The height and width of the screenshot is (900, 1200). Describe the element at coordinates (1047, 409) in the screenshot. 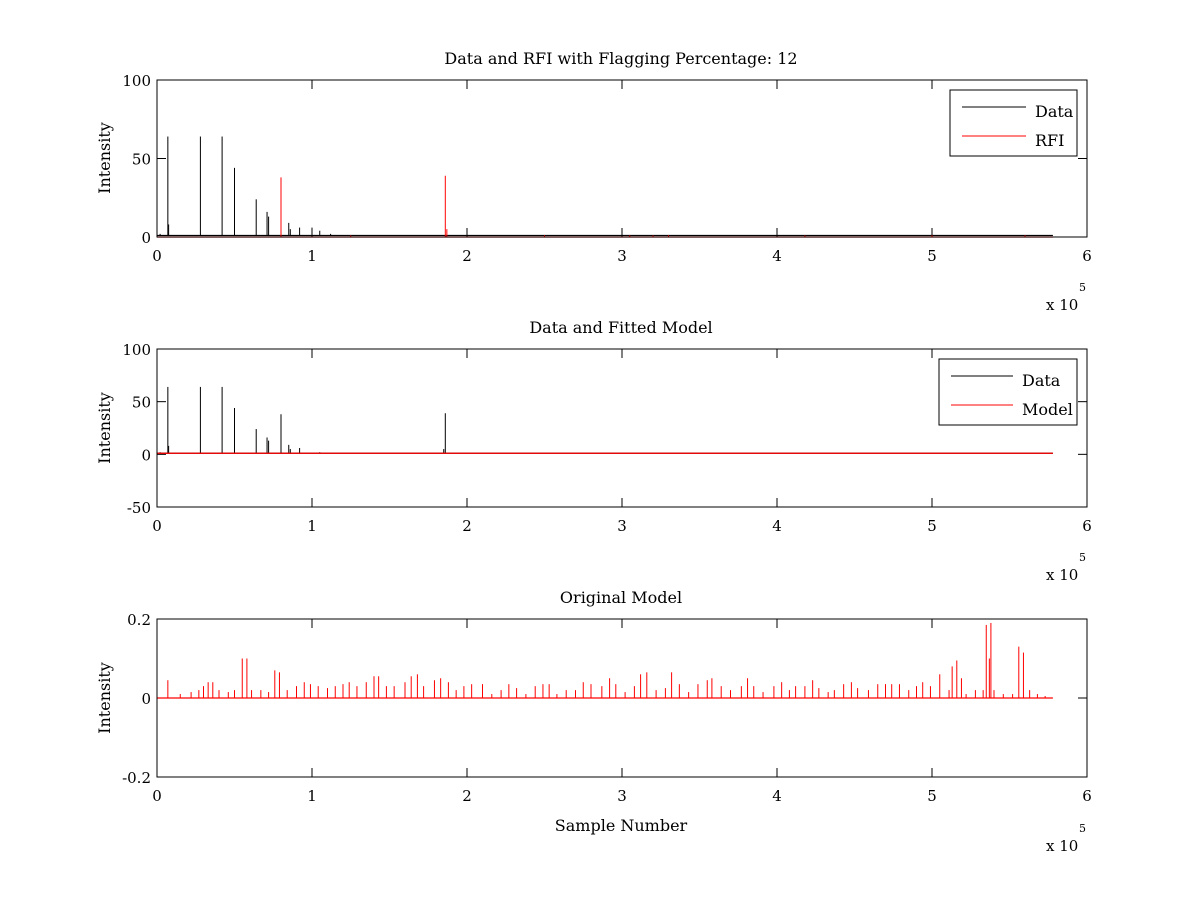

I see `legend-label-model: Model` at that location.